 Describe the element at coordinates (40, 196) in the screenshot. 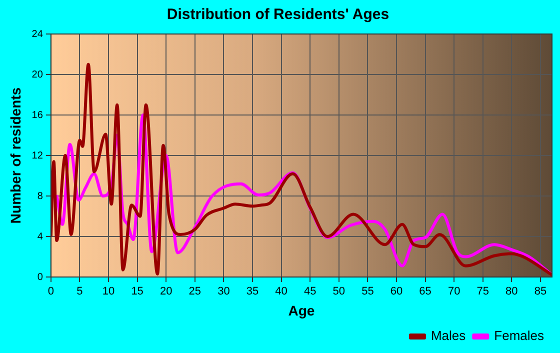

I see `y-tick-label: 8` at that location.